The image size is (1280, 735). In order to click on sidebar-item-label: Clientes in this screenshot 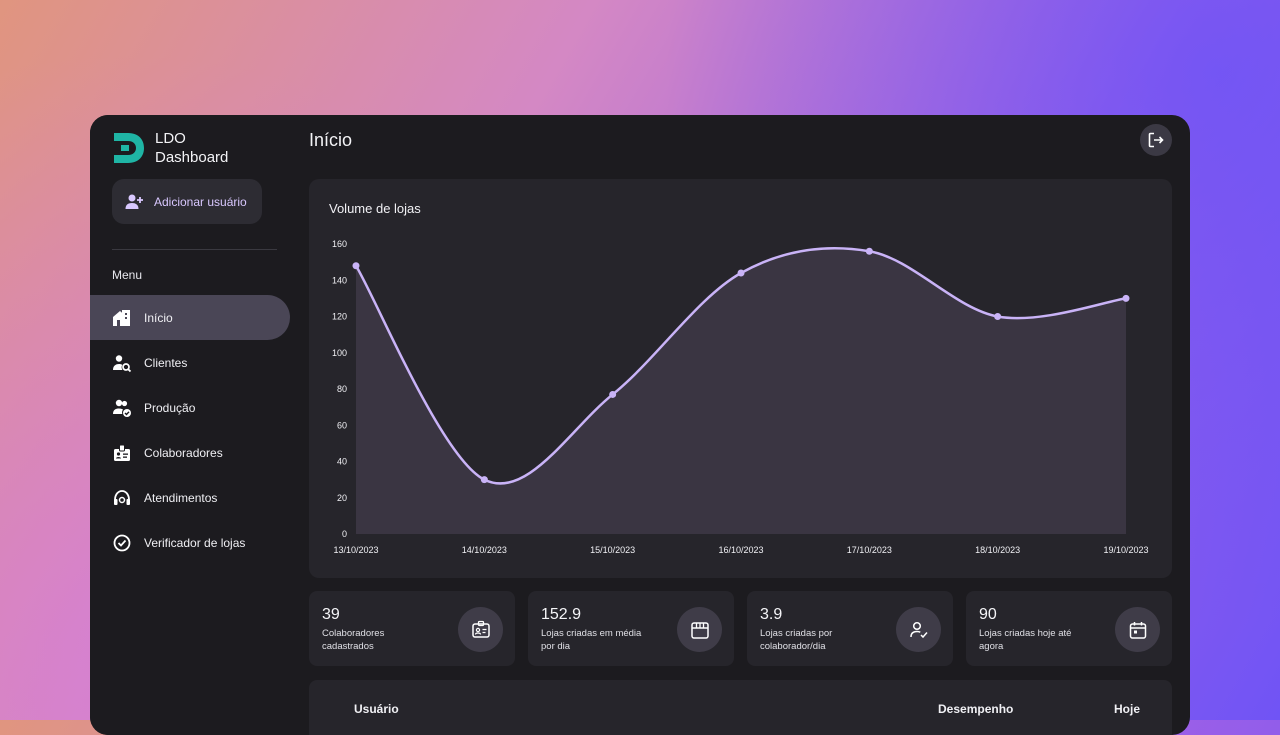, I will do `click(166, 362)`.